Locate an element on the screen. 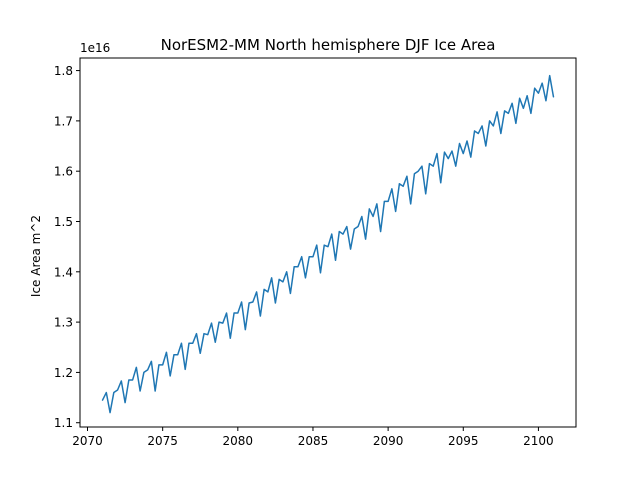 The width and height of the screenshot is (640, 480). x-axis: 2070 2075 2080 2085 2090 2095 2100 is located at coordinates (313, 437).